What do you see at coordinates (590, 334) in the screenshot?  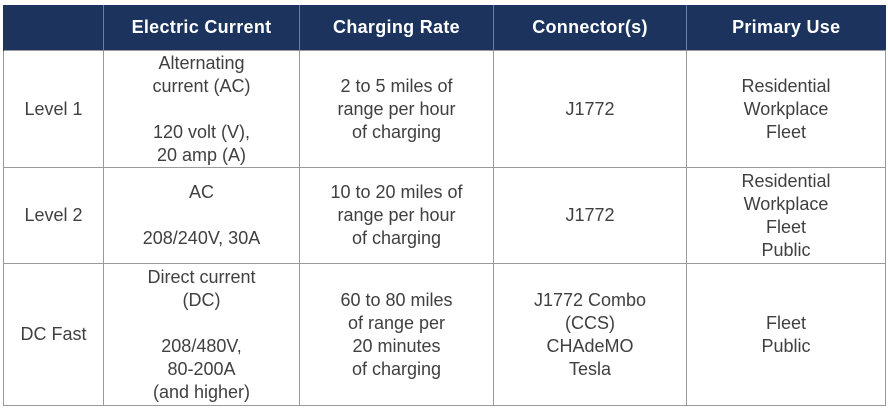 I see `connectors-cell: J1772 Combo (CCS) CHAdeMO Tesla` at bounding box center [590, 334].